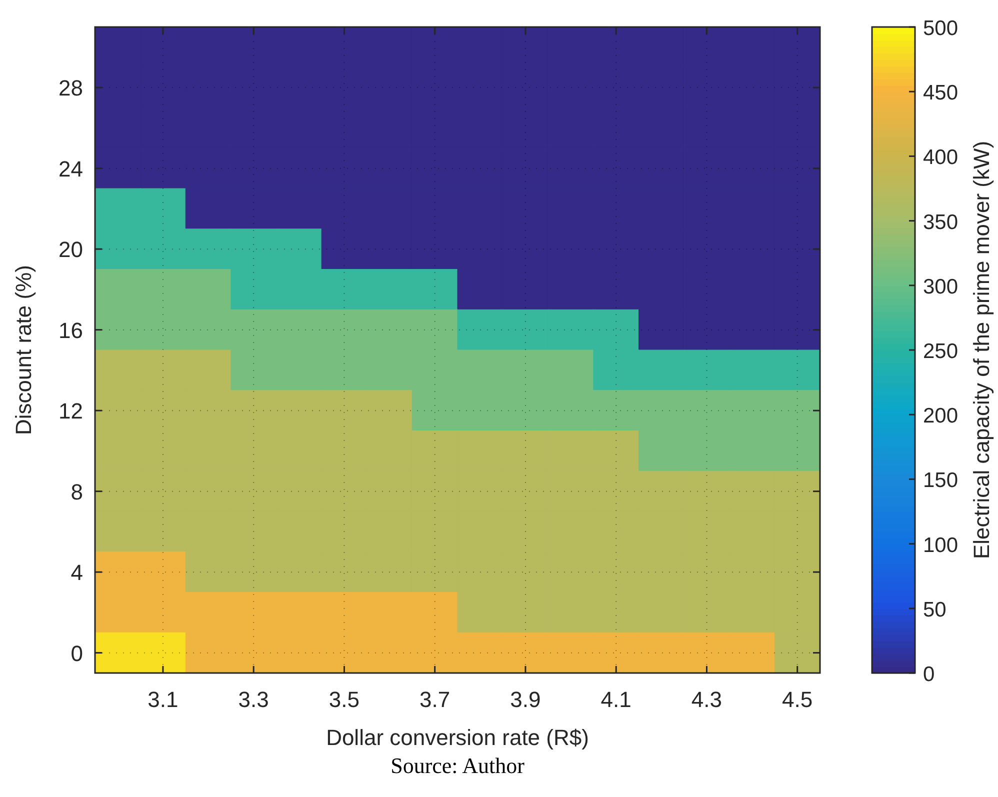 The width and height of the screenshot is (998, 797). What do you see at coordinates (76, 491) in the screenshot?
I see `y-tick-label: 8` at bounding box center [76, 491].